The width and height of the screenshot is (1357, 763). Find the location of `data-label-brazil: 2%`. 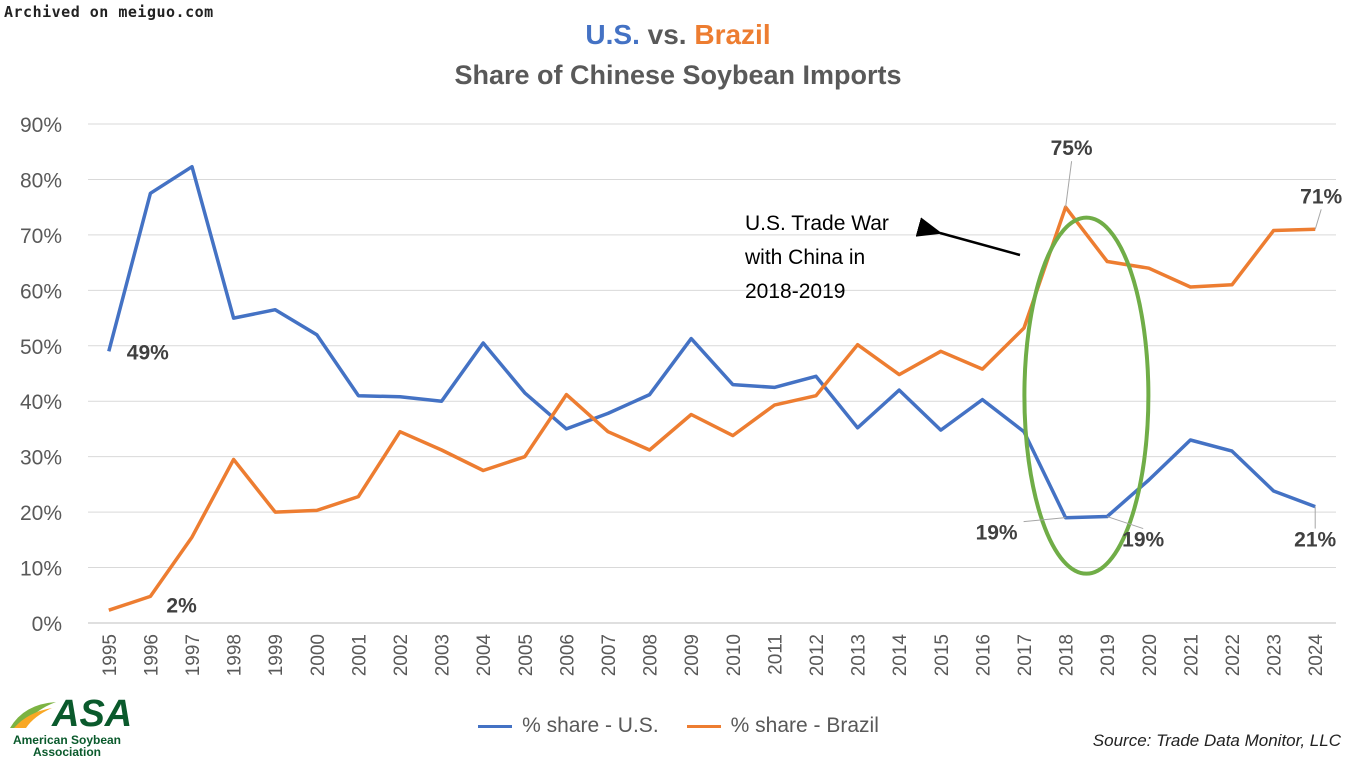

data-label-brazil: 2% is located at coordinates (181, 605).